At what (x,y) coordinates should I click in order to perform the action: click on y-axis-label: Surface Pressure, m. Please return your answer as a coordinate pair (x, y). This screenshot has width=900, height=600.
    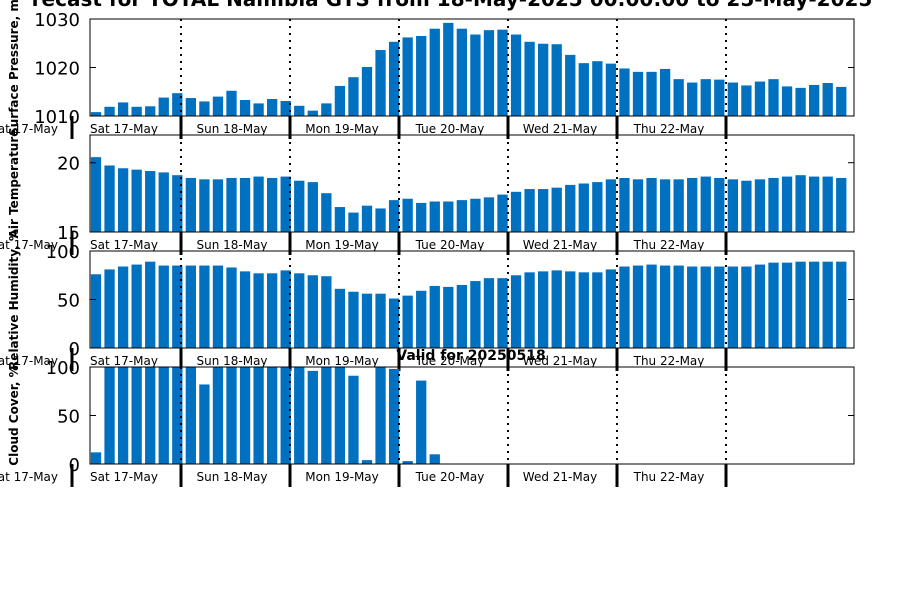
    Looking at the image, I should click on (14, 68).